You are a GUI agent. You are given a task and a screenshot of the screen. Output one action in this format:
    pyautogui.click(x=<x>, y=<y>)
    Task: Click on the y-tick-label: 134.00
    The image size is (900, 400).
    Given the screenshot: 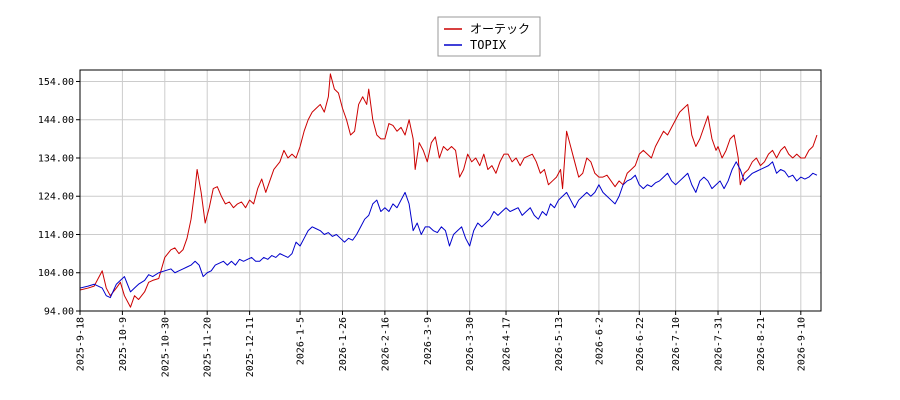 What is the action you would take?
    pyautogui.click(x=56, y=158)
    